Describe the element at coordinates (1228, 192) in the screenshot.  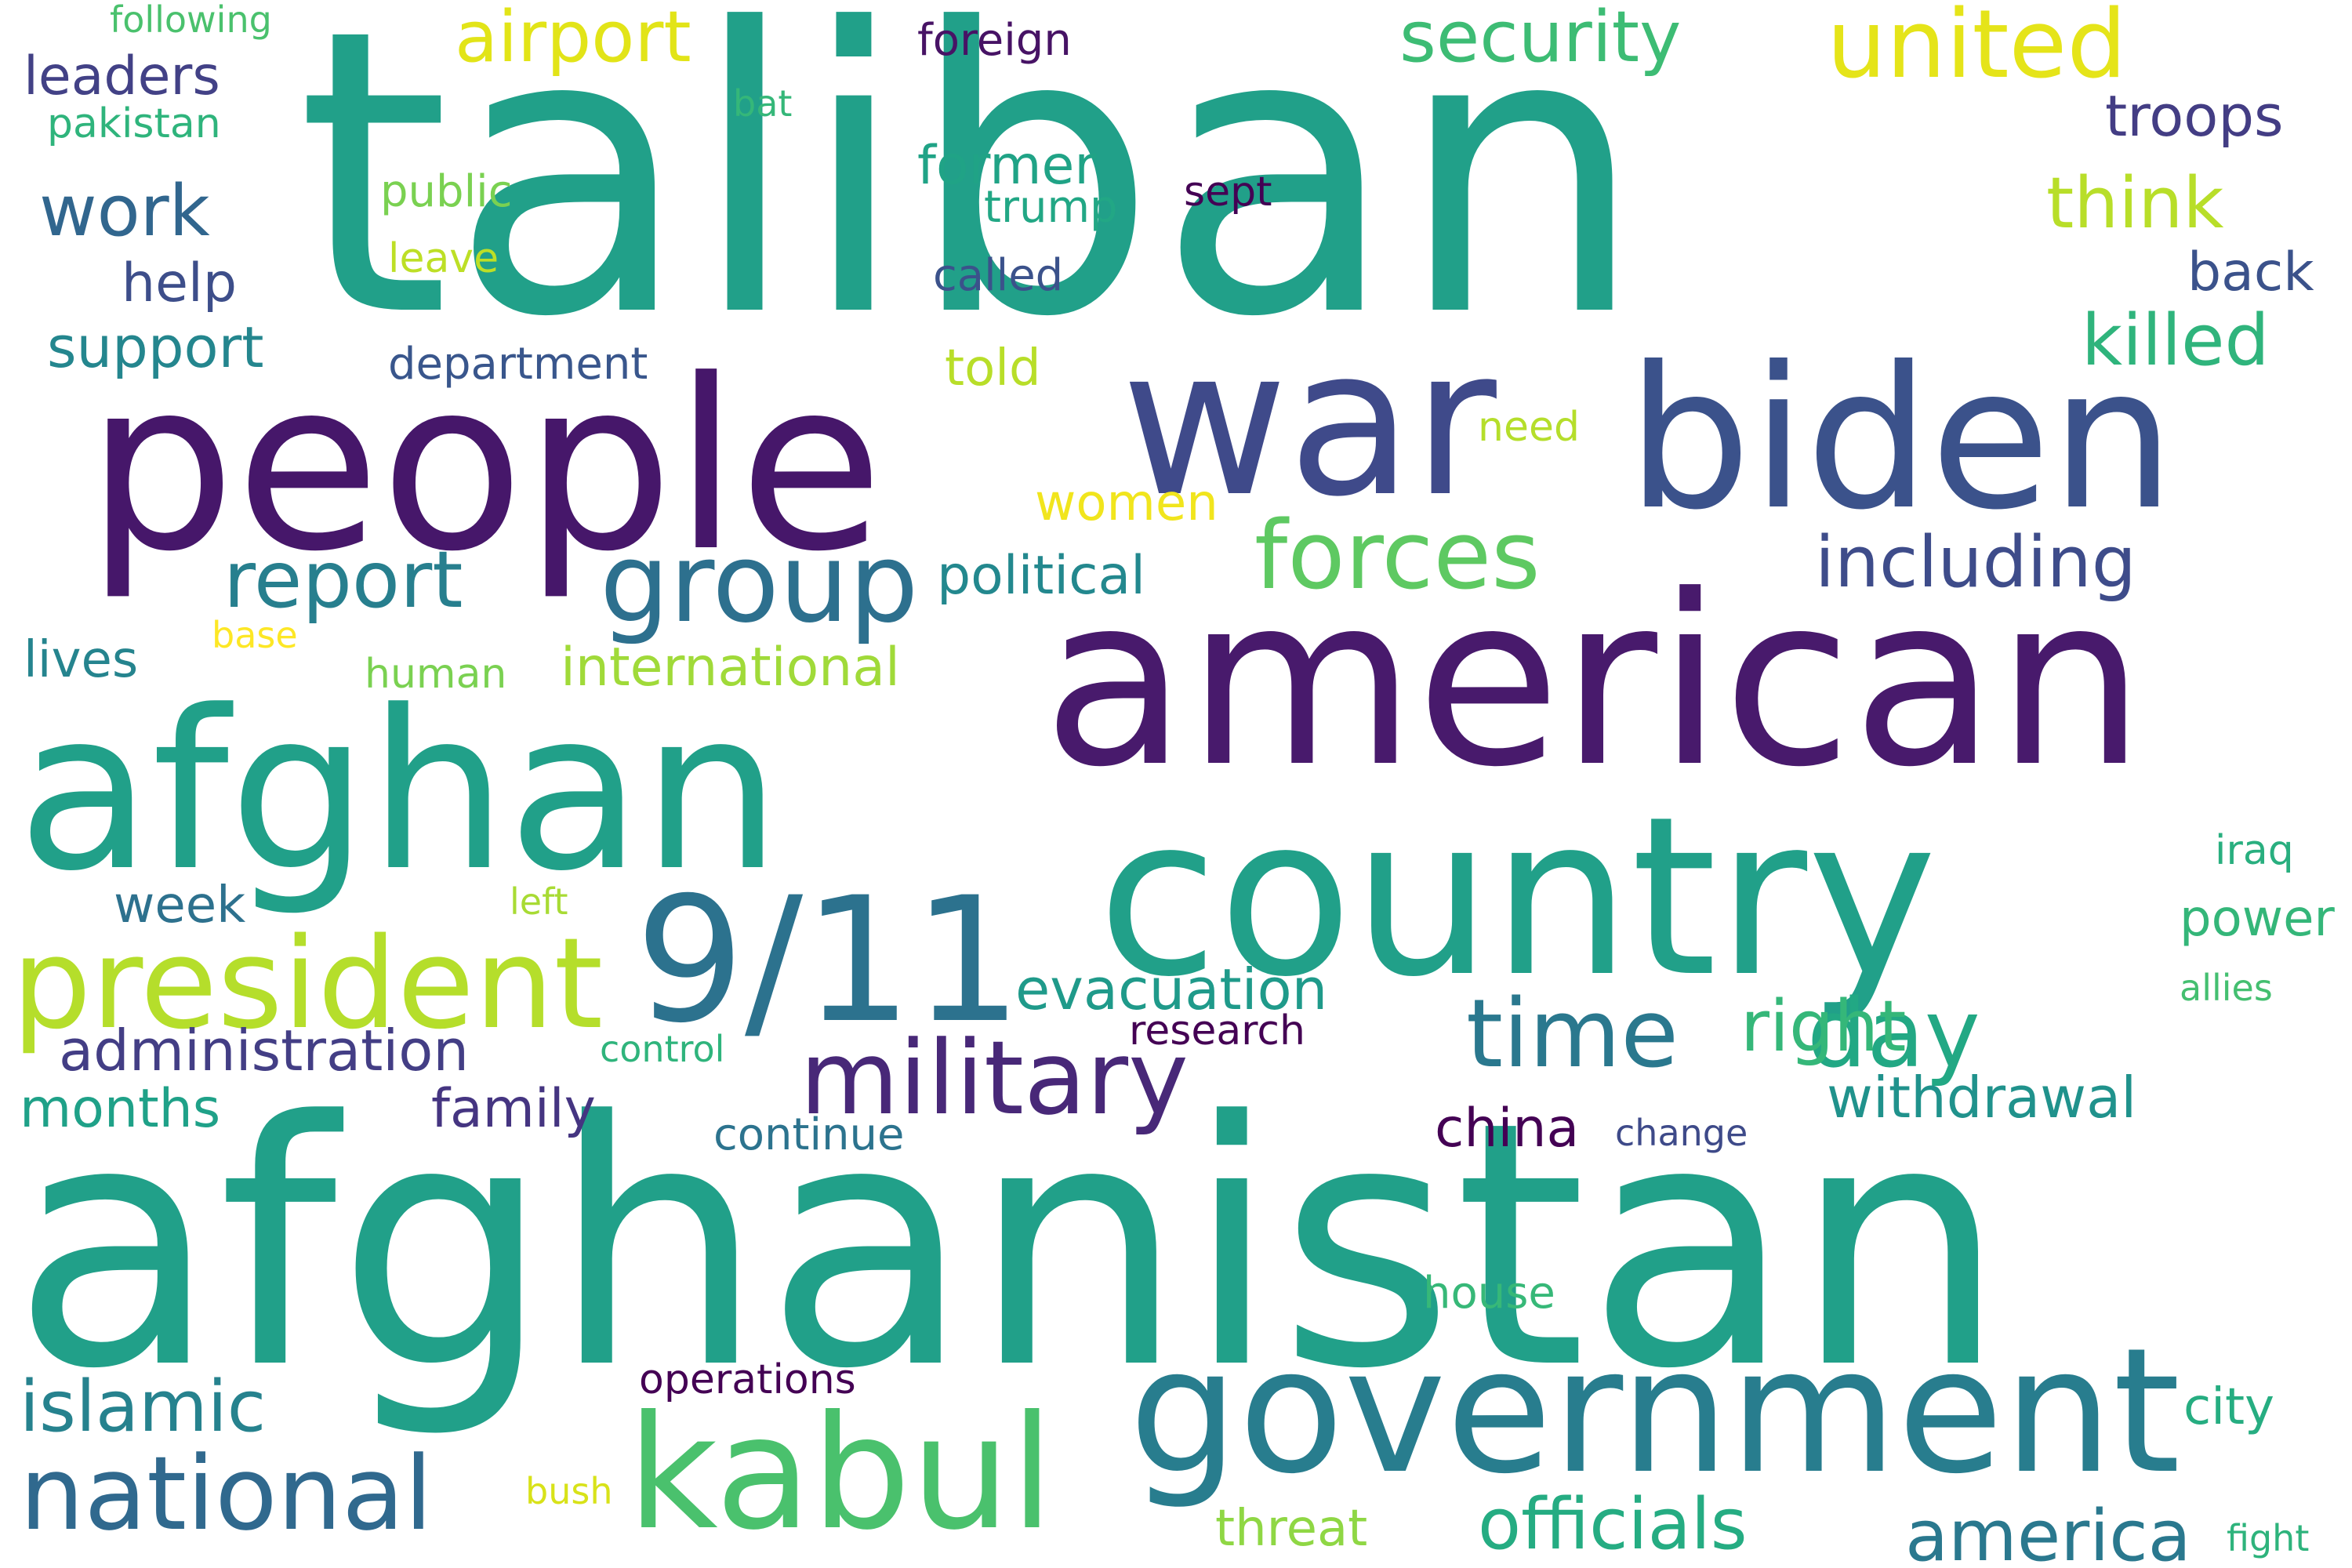
I see `word-sept: sept` at that location.